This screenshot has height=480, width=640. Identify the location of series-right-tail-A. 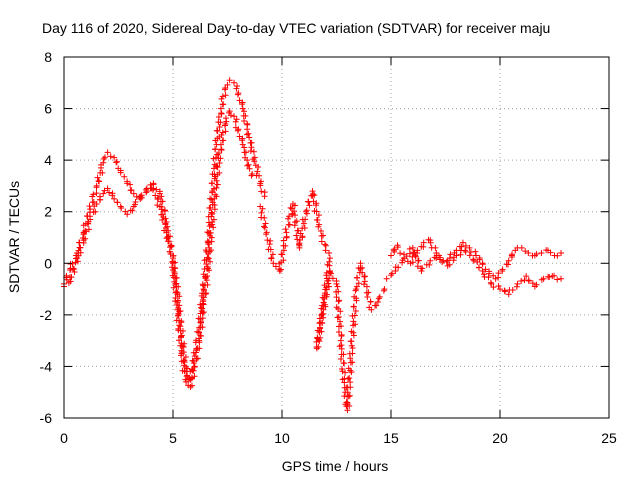
(476, 259).